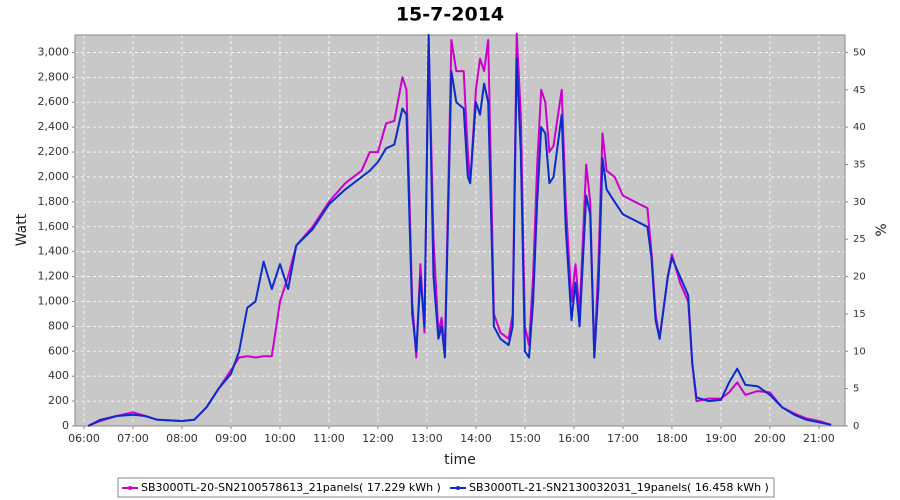 Image resolution: width=900 pixels, height=500 pixels. I want to click on y2-axis-label: %, so click(882, 229).